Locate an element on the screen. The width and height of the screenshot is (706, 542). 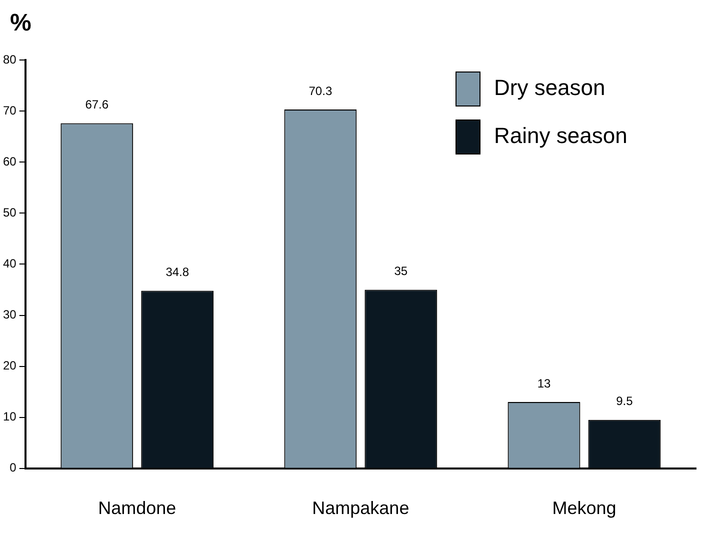
y-tick-label: 80 is located at coordinates (9, 59).